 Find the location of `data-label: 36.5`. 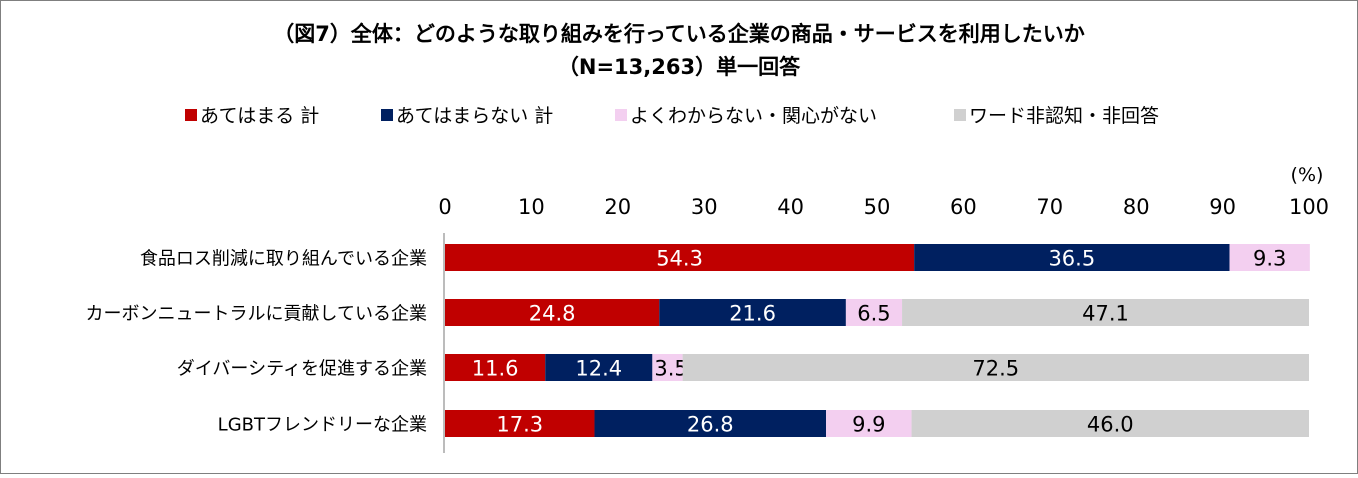

data-label: 36.5 is located at coordinates (1071, 259).